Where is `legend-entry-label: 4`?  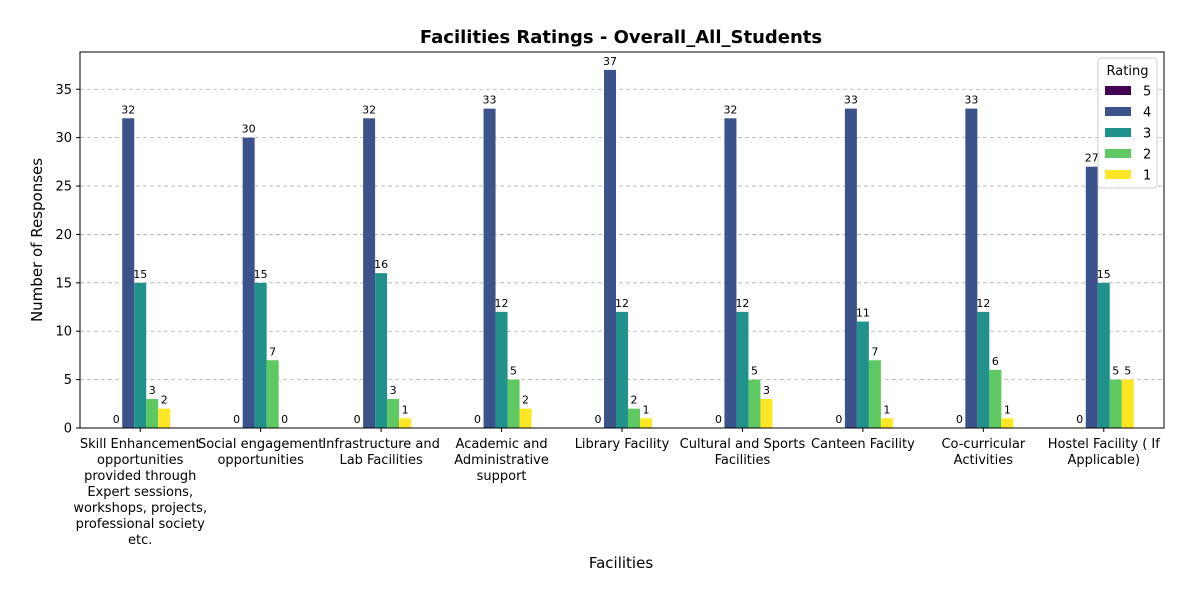
legend-entry-label: 4 is located at coordinates (1147, 113).